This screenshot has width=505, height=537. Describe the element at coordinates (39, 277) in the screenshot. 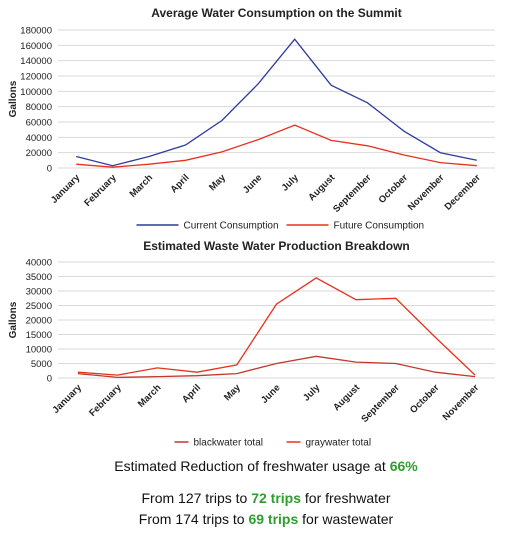

I see `y-tick-label: 35000` at that location.